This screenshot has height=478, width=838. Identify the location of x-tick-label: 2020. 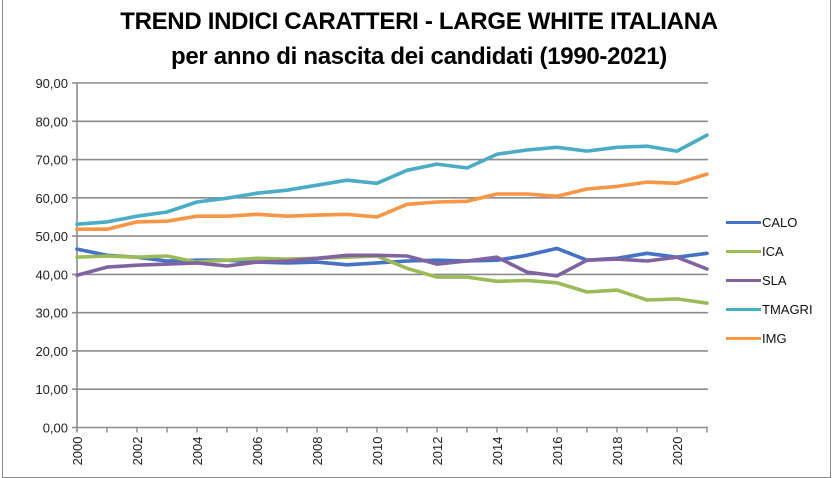
(677, 451).